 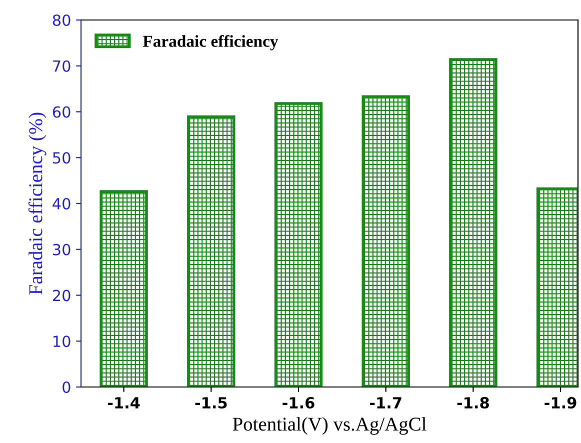 What do you see at coordinates (62, 342) in the screenshot?
I see `y-tick-label: 10` at bounding box center [62, 342].